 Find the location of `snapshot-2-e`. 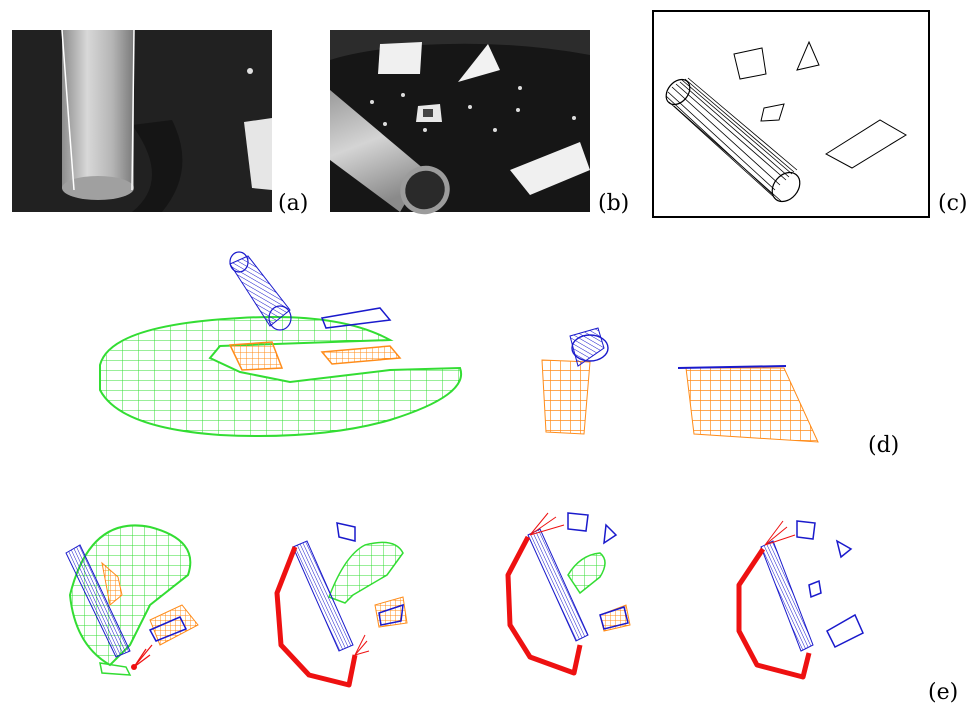

snapshot-2-e is located at coordinates (341, 605).